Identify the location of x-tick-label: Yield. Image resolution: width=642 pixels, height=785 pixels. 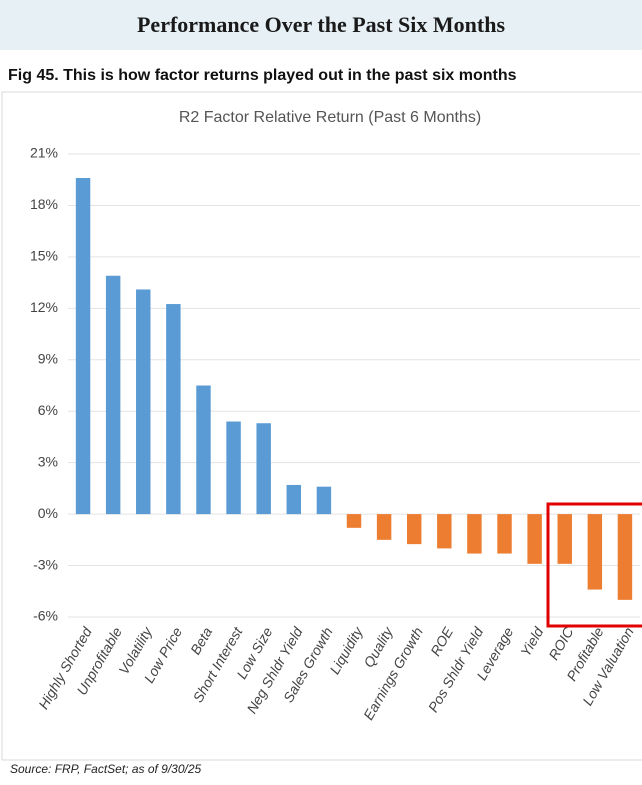
(532, 641).